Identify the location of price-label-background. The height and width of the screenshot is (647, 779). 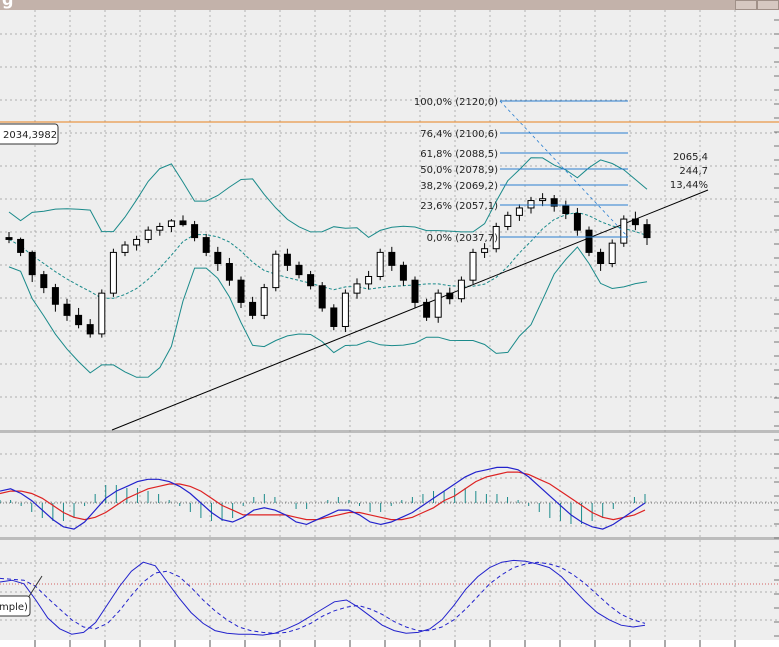
(29, 134).